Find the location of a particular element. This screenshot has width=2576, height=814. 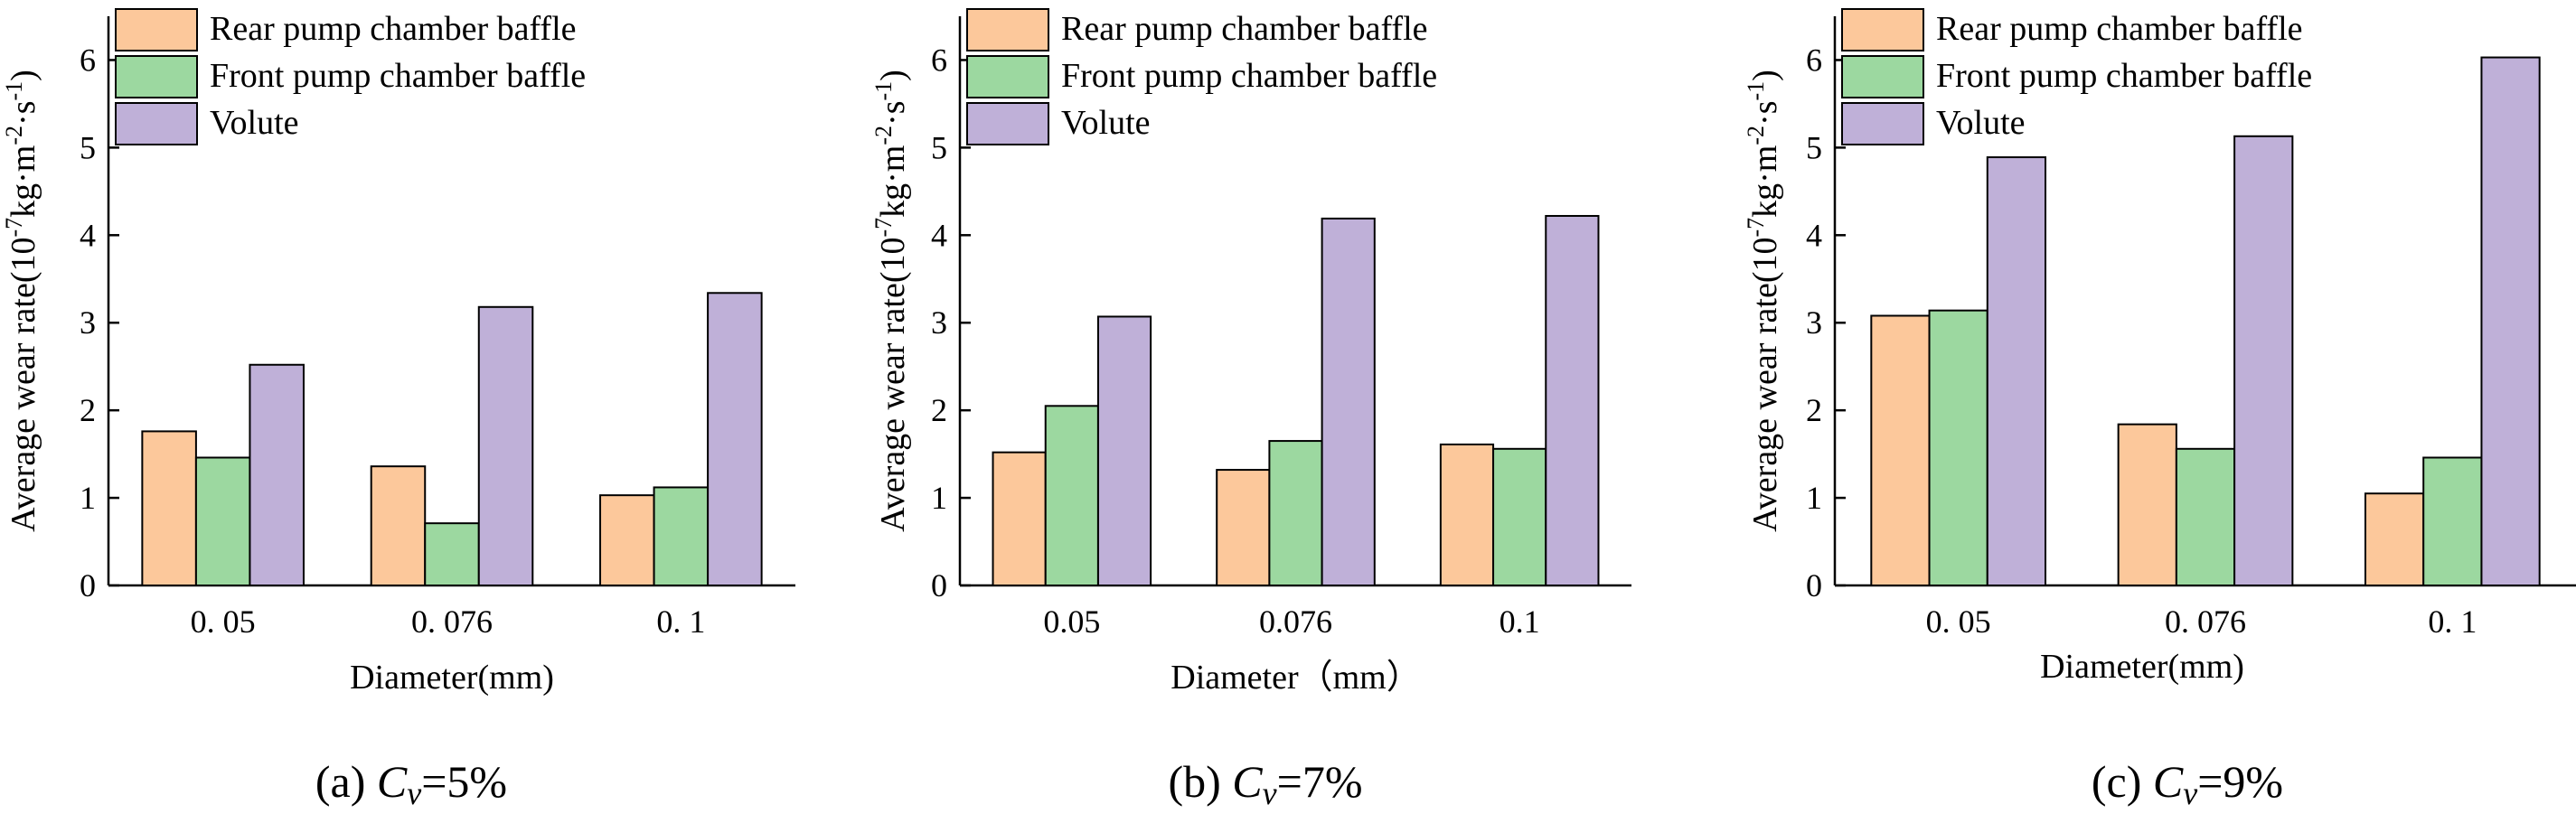

x-tick-label: 0.076 is located at coordinates (1296, 621).